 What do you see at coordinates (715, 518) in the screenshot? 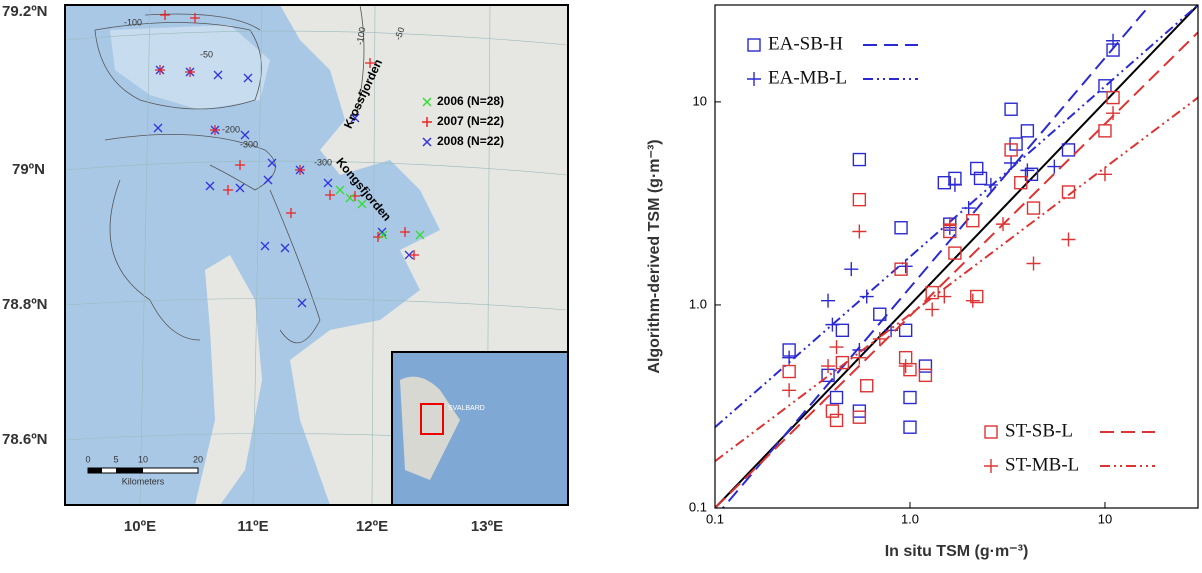
I see `x-tick-label: 0.1` at bounding box center [715, 518].